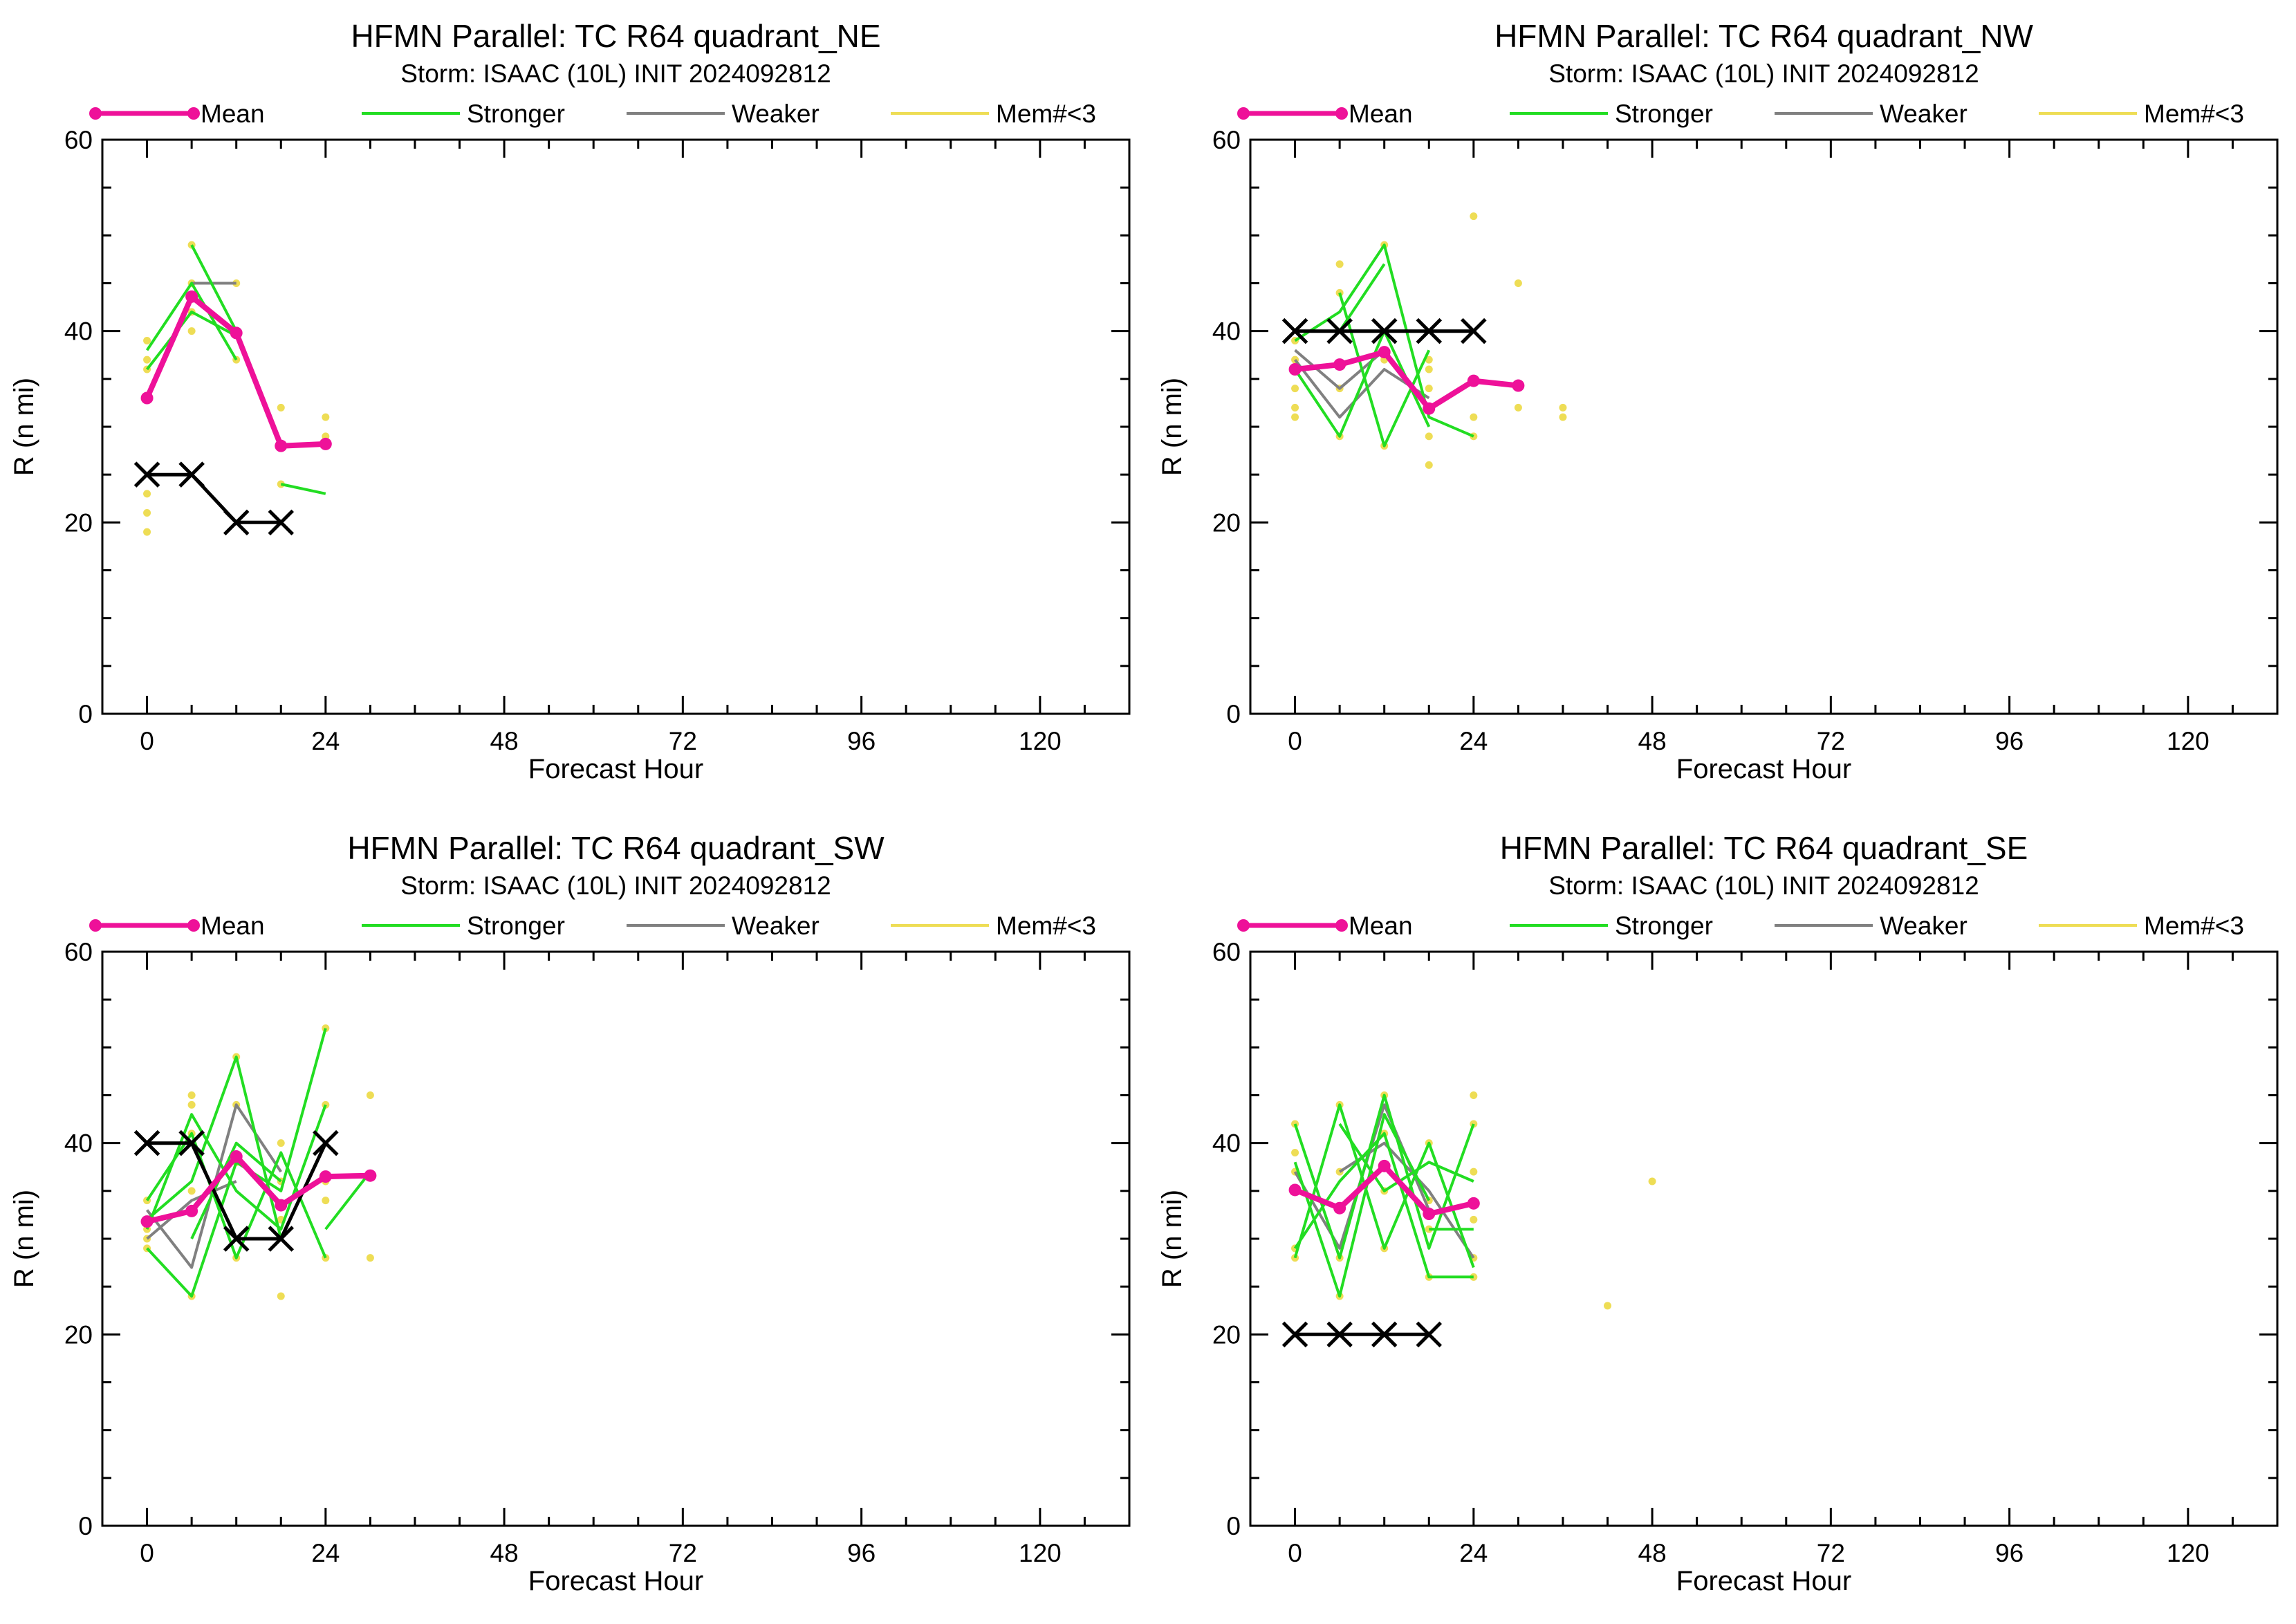 The image size is (2296, 1624). Describe the element at coordinates (464, 114) in the screenshot. I see `legend-item-stronger: Stronger` at that location.